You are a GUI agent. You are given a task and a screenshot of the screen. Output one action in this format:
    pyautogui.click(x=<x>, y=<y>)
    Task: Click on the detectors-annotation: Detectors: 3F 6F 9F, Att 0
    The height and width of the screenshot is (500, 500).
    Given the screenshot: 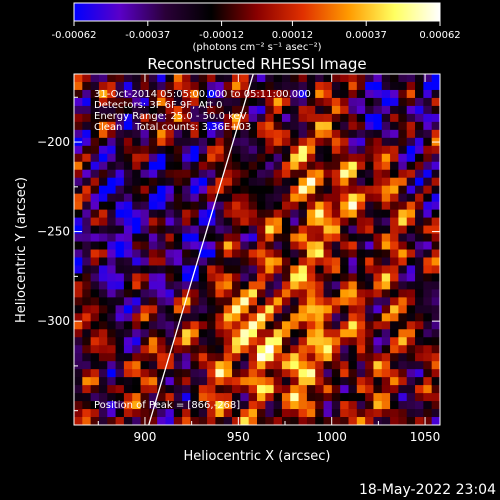 What is the action you would take?
    pyautogui.click(x=158, y=105)
    